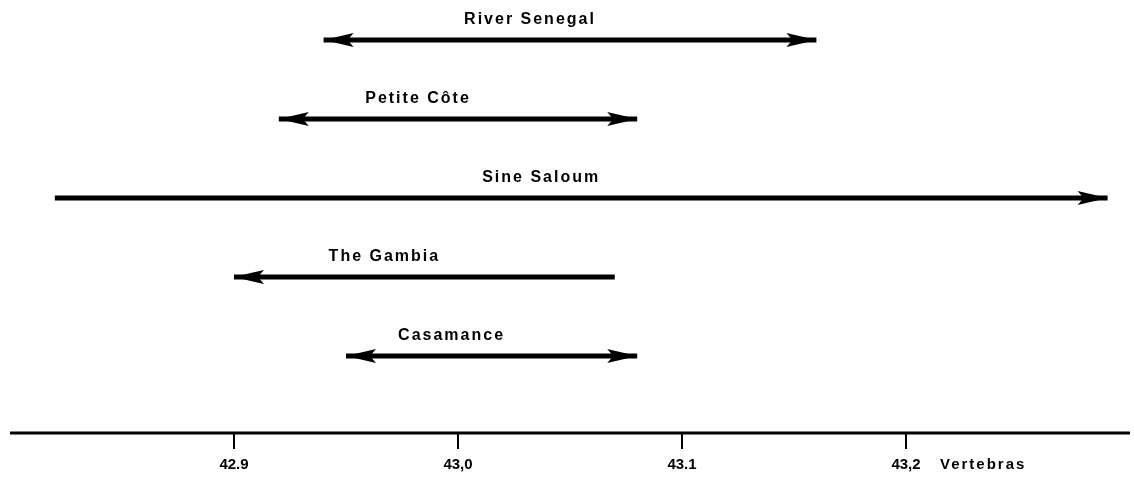 Image resolution: width=1134 pixels, height=479 pixels. I want to click on x-tick-label: 42.9, so click(234, 463).